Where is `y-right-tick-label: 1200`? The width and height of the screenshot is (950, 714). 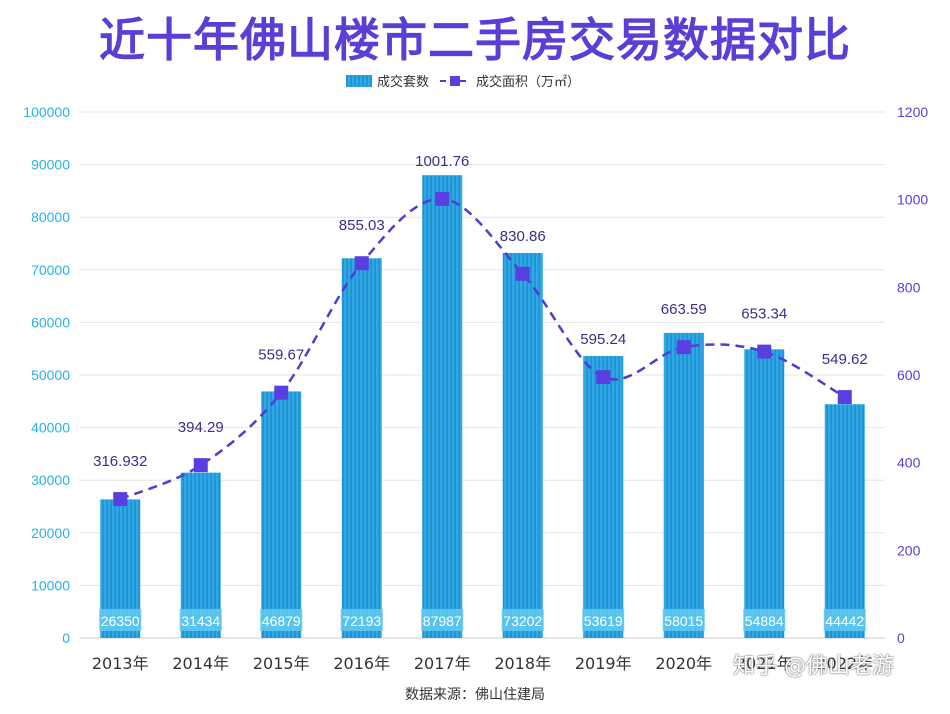 y-right-tick-label: 1200 is located at coordinates (912, 112).